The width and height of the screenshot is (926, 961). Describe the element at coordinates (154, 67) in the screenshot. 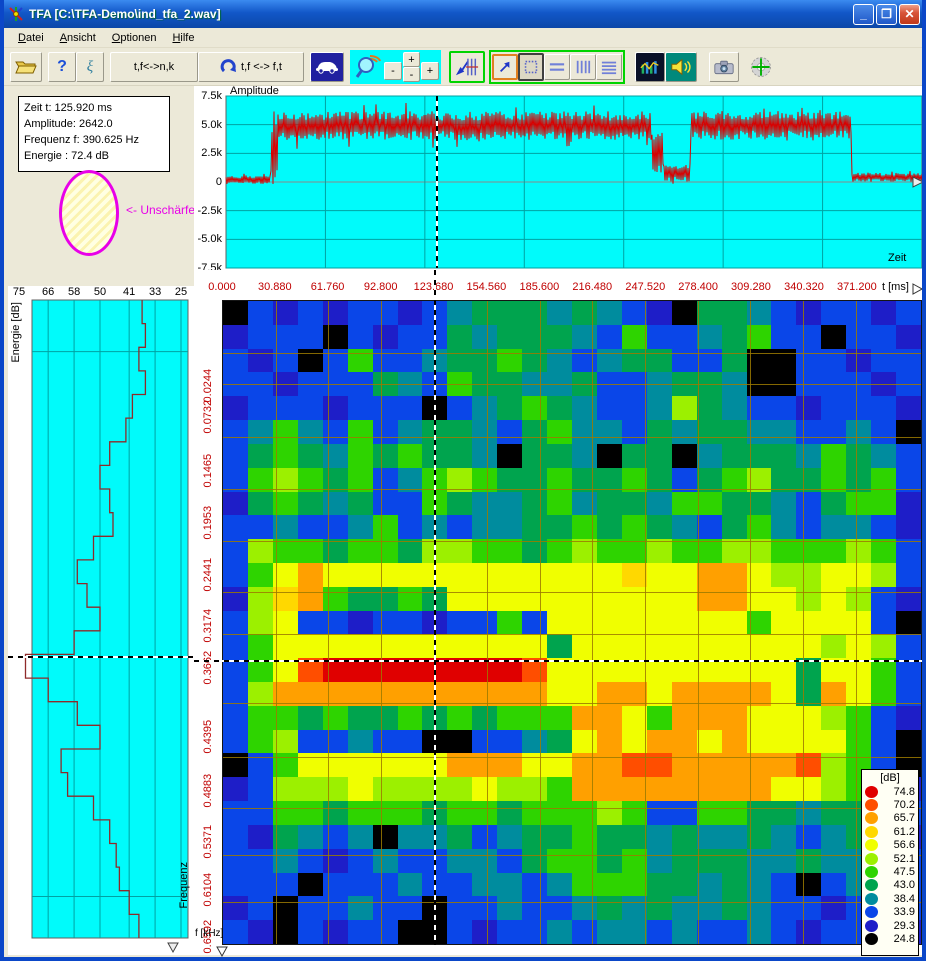

I see `tf-nk-toggle-button: t,f<->n,k` at that location.